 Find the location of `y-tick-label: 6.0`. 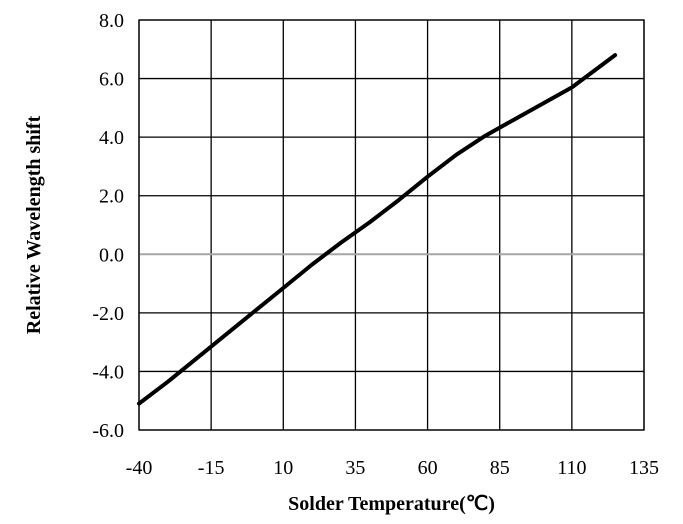

y-tick-label: 6.0 is located at coordinates (111, 80).